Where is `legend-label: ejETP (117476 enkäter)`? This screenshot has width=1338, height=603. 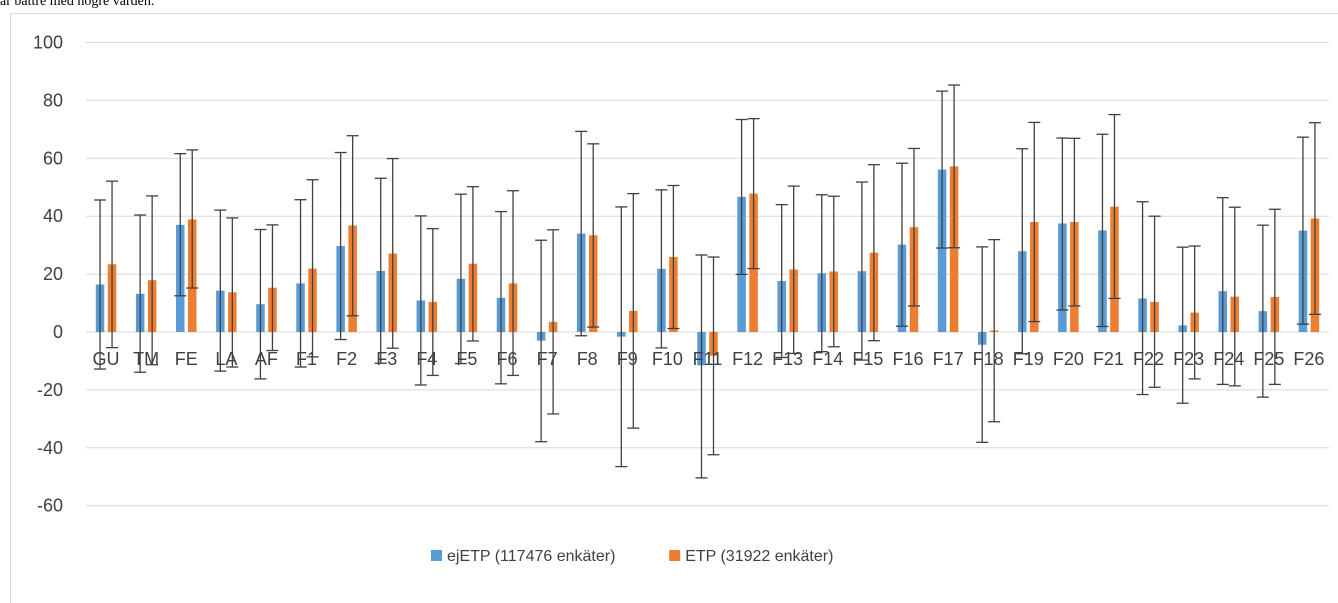 legend-label: ejETP (117476 enkäter) is located at coordinates (531, 556).